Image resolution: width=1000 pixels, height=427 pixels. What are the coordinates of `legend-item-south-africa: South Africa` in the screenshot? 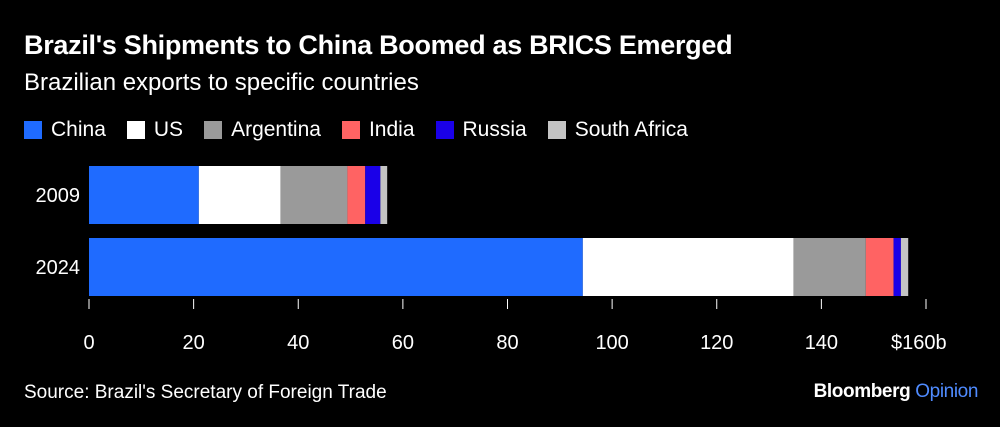 It's located at (617, 130).